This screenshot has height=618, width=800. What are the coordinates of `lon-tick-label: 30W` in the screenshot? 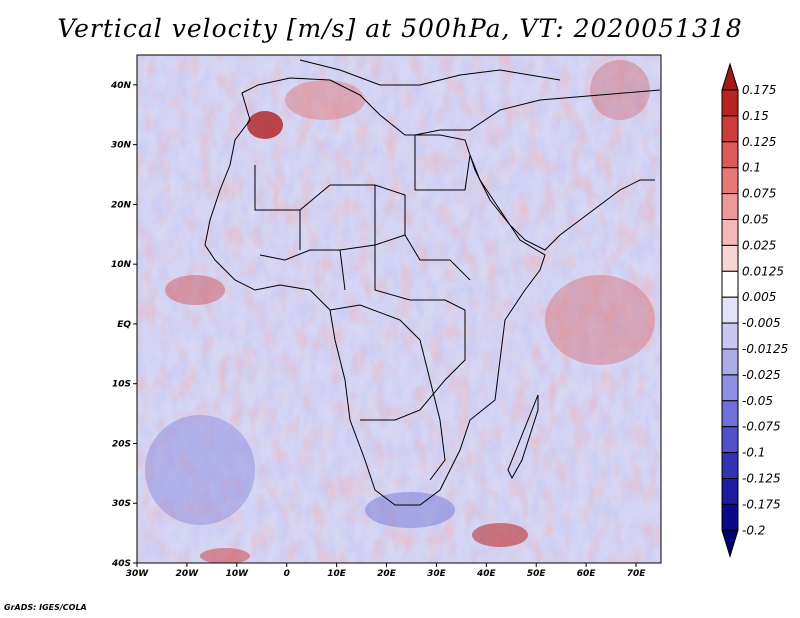 It's located at (138, 574).